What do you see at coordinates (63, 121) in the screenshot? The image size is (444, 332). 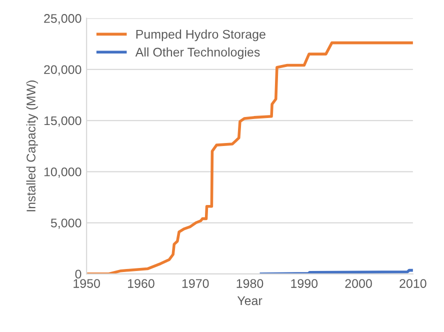 I see `y-tick-label: 15,000` at bounding box center [63, 121].